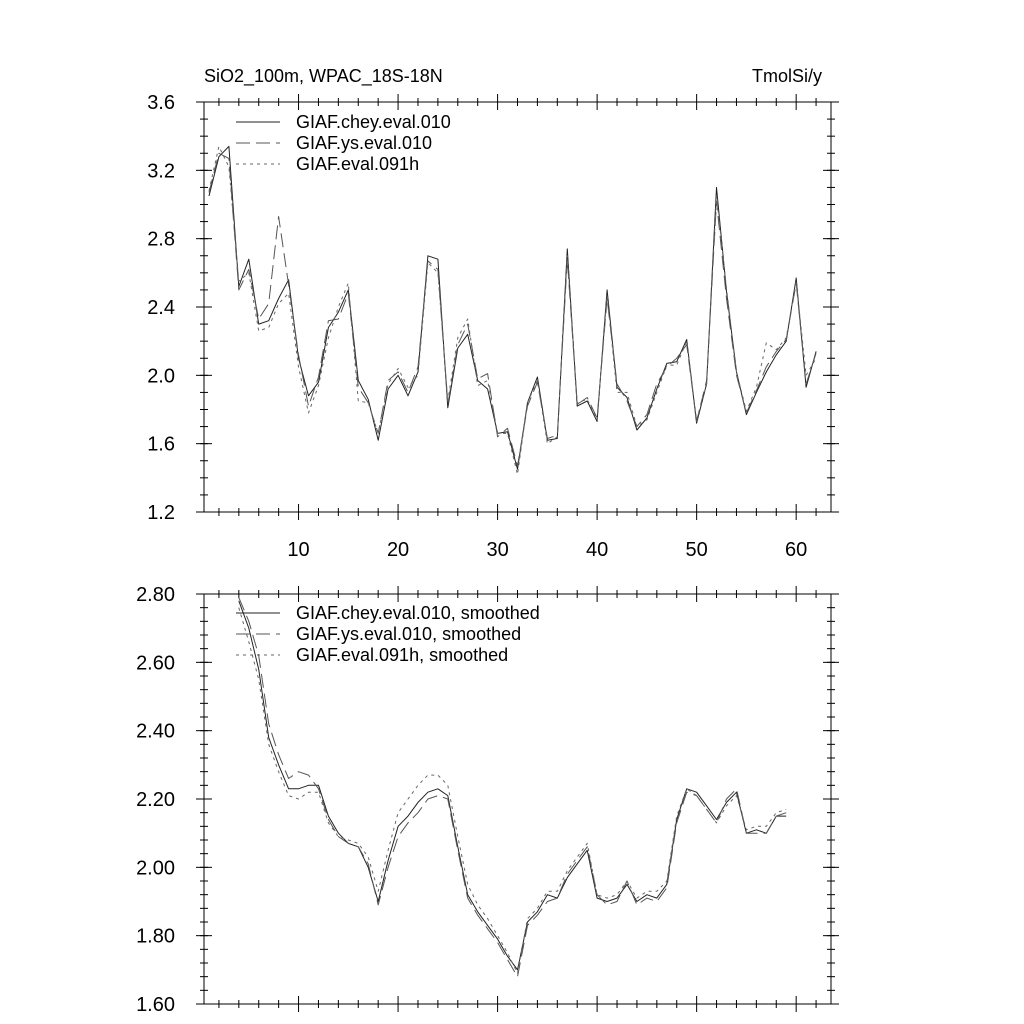 This screenshot has width=1024, height=1024. Describe the element at coordinates (155, 595) in the screenshot. I see `bottom-ytick-label: 2.80` at that location.